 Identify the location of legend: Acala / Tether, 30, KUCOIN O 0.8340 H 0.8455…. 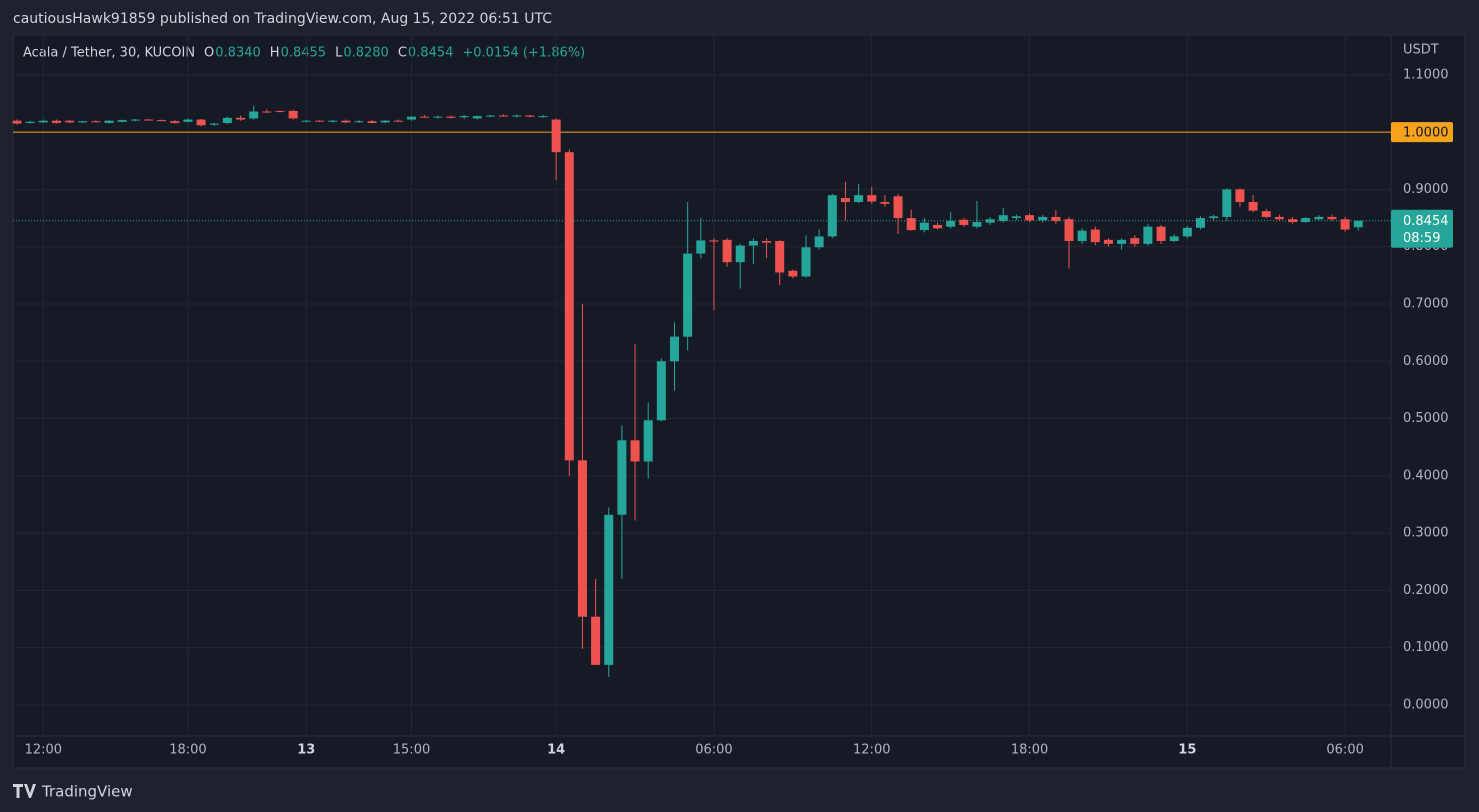
(304, 53).